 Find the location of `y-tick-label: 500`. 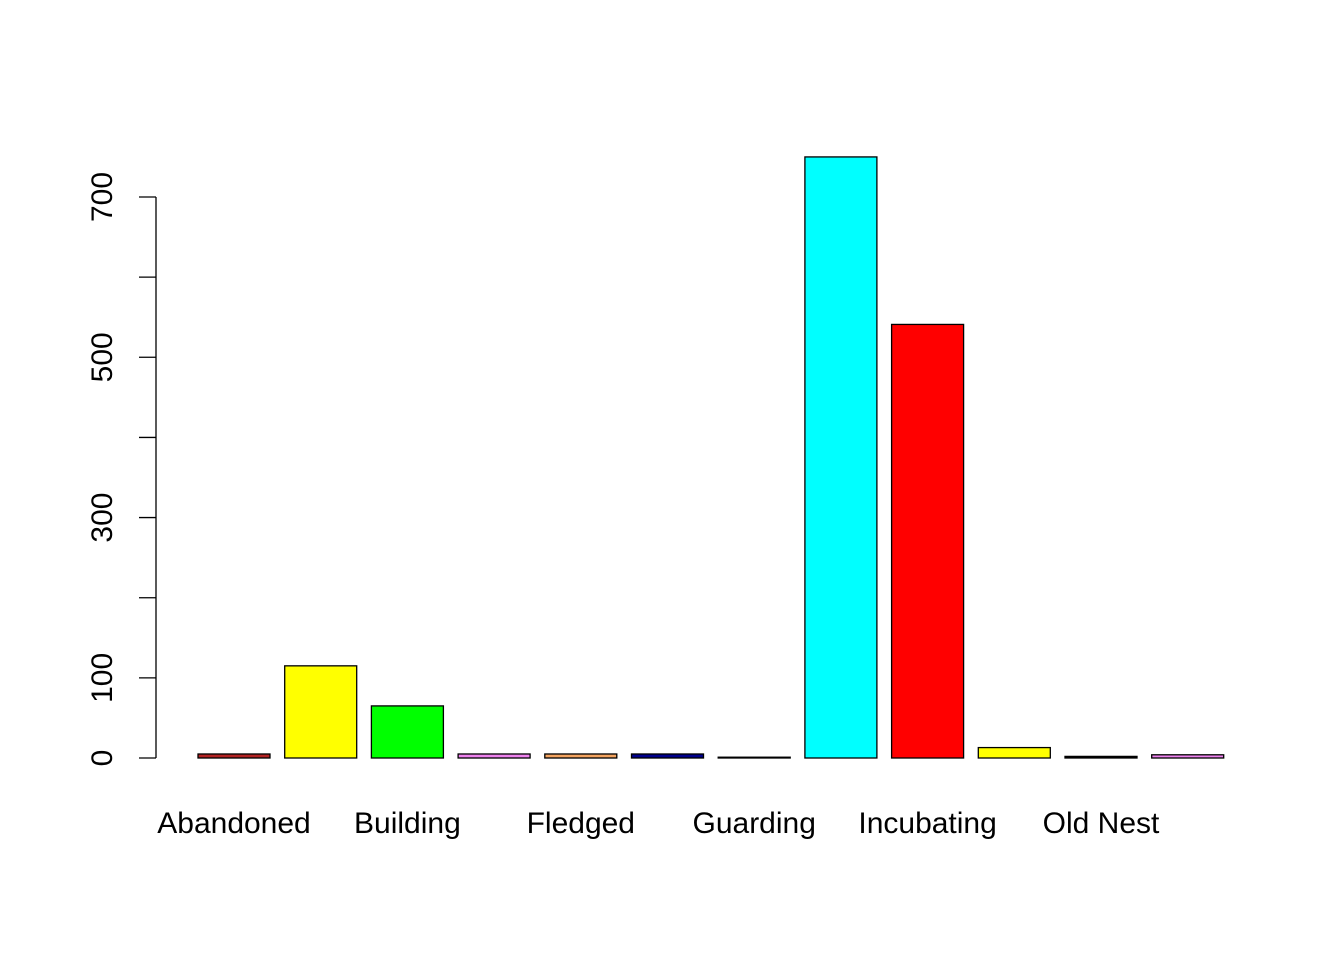

y-tick-label: 500 is located at coordinates (102, 357).